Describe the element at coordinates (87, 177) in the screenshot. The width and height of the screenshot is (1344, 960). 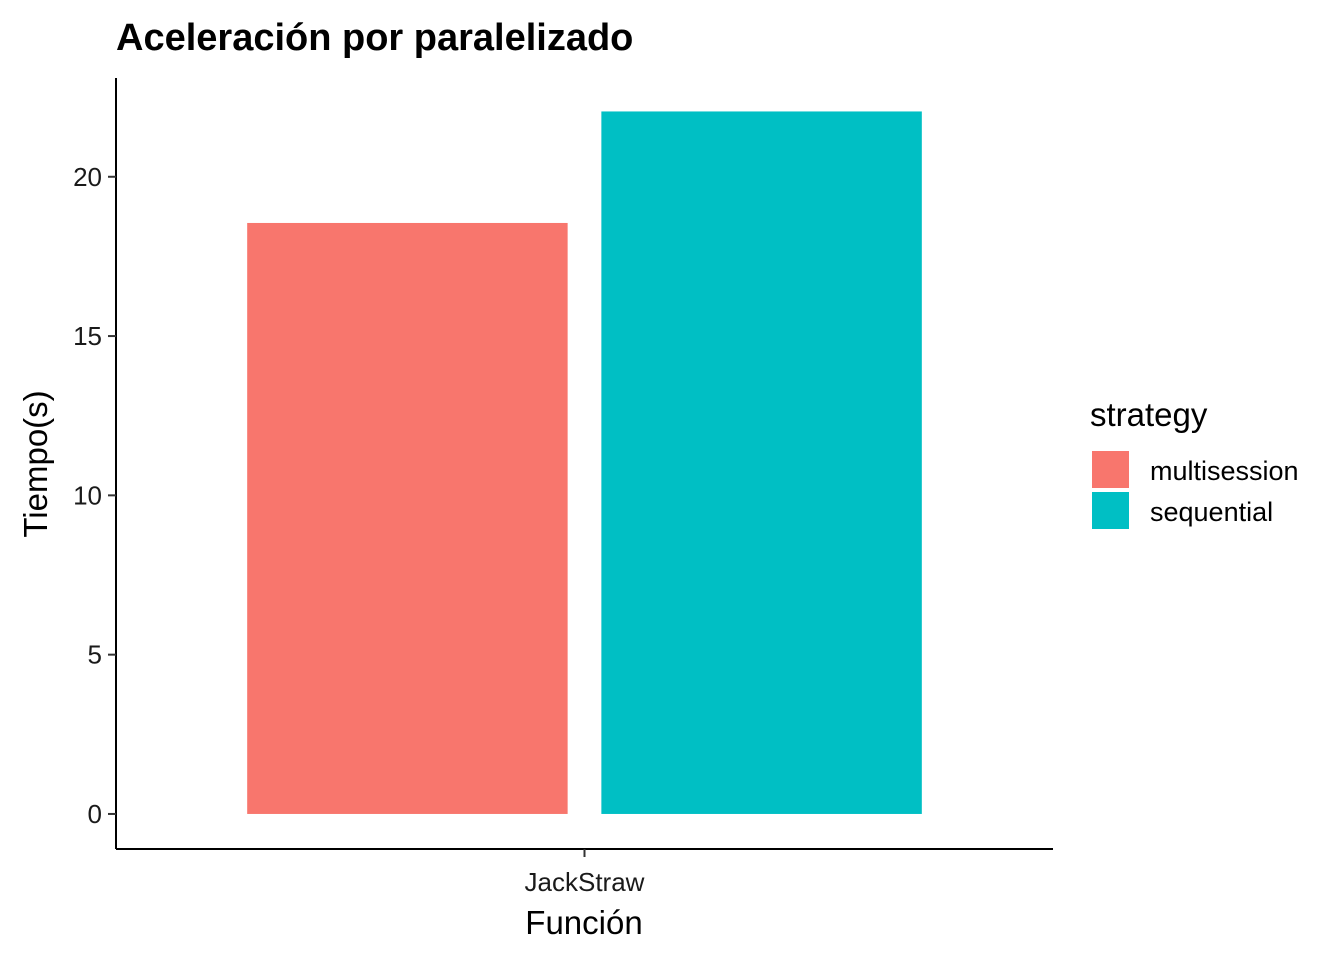
I see `y-tick-label: 20` at that location.